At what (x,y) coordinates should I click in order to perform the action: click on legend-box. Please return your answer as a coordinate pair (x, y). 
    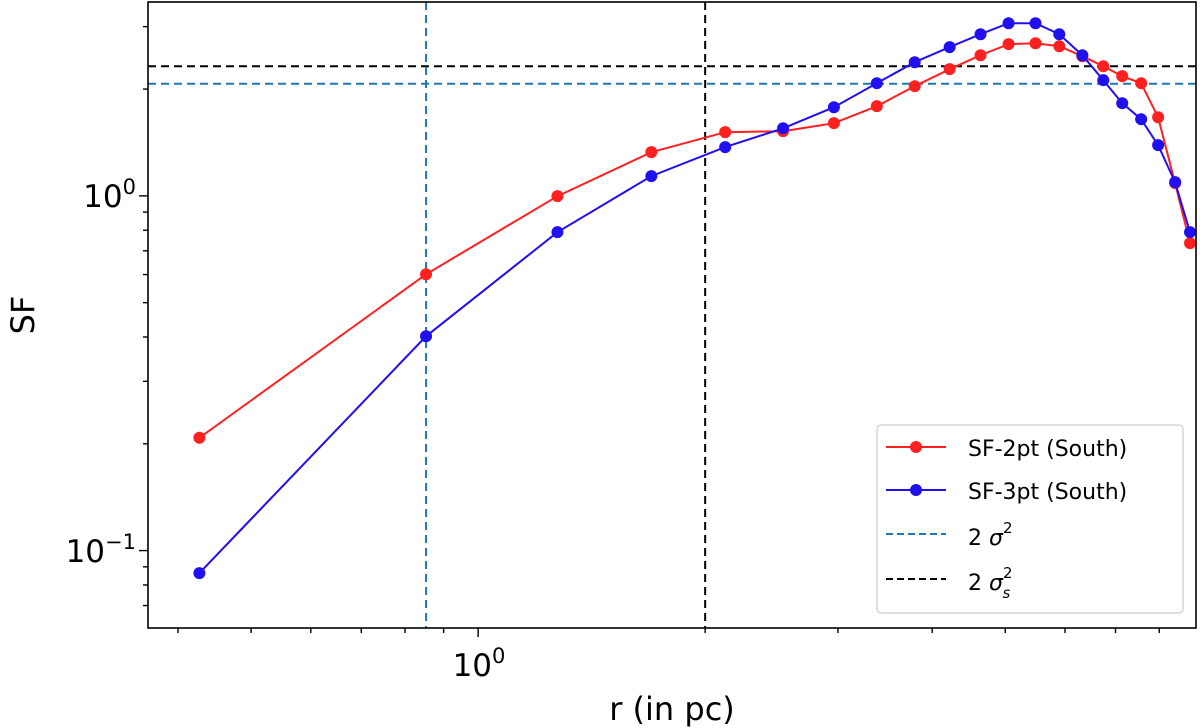
    Looking at the image, I should click on (1030, 519).